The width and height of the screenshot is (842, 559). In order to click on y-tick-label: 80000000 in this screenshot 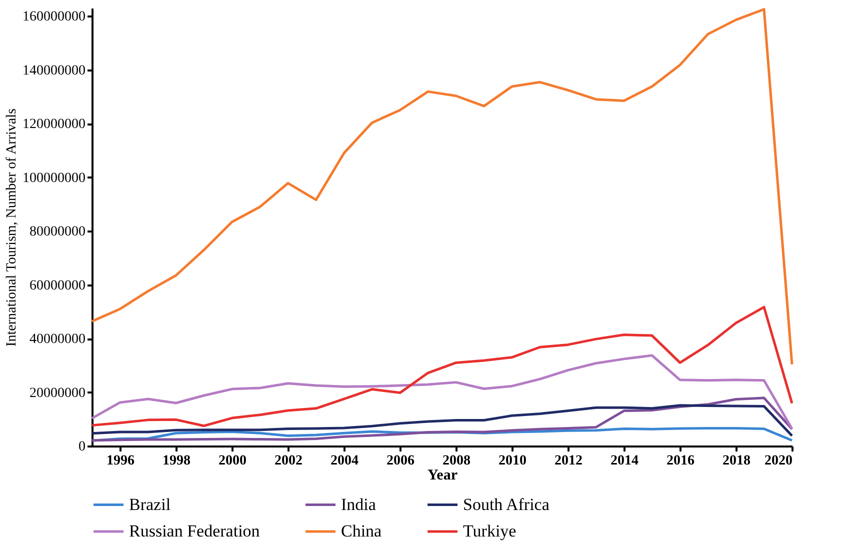, I will do `click(58, 232)`.